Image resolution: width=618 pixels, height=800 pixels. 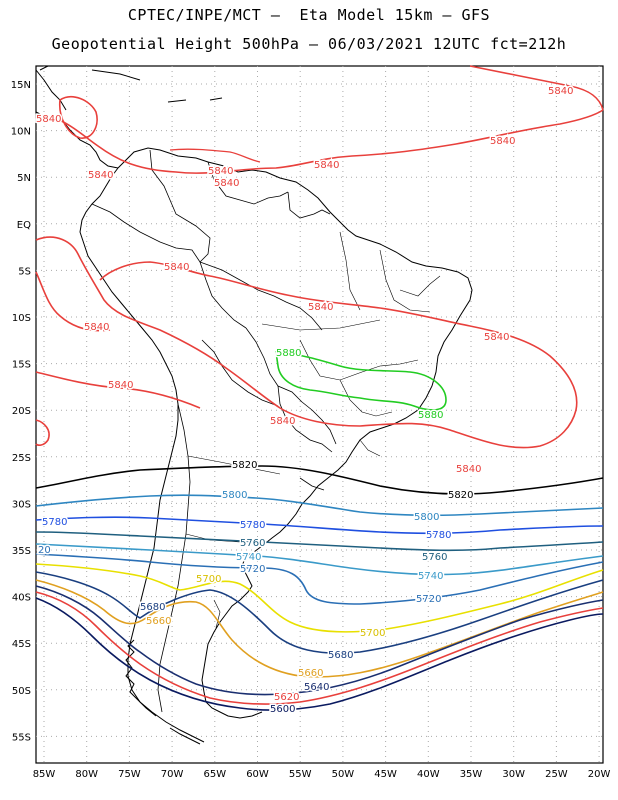 What do you see at coordinates (24, 225) in the screenshot?
I see `lat-label: EQ` at bounding box center [24, 225].